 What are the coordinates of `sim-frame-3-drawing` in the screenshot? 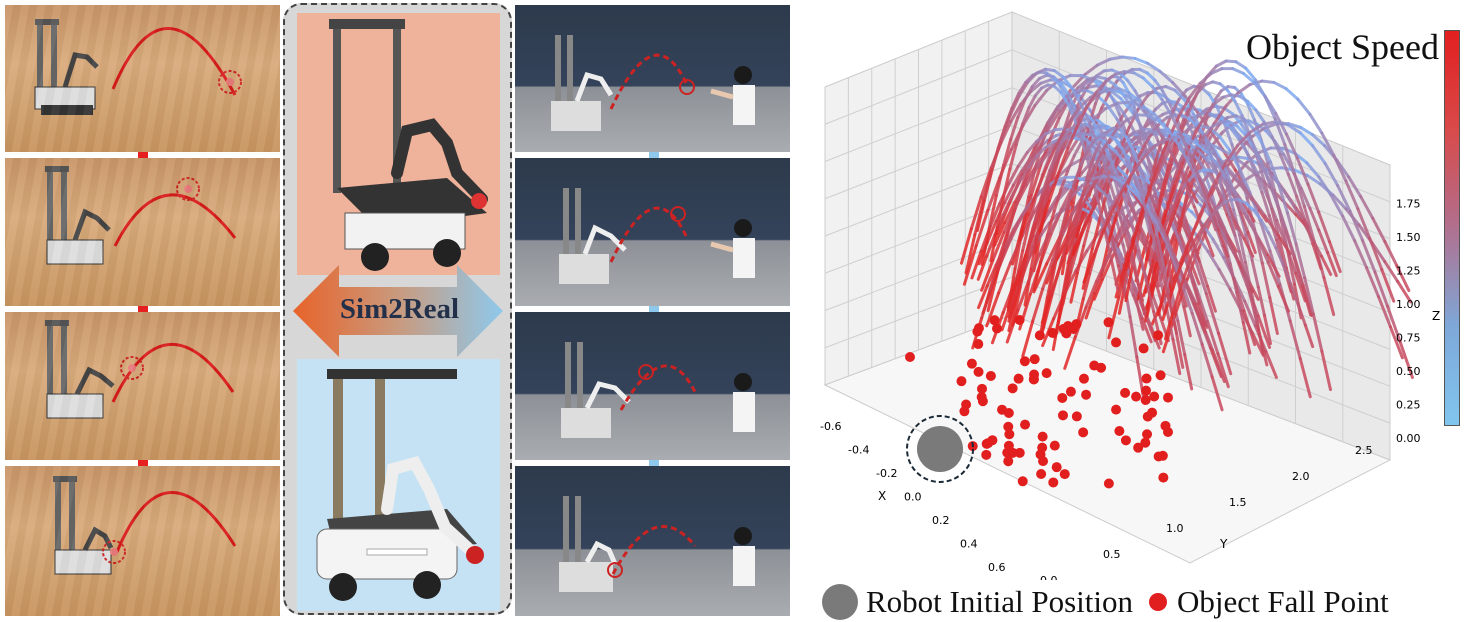 It's located at (140, 369).